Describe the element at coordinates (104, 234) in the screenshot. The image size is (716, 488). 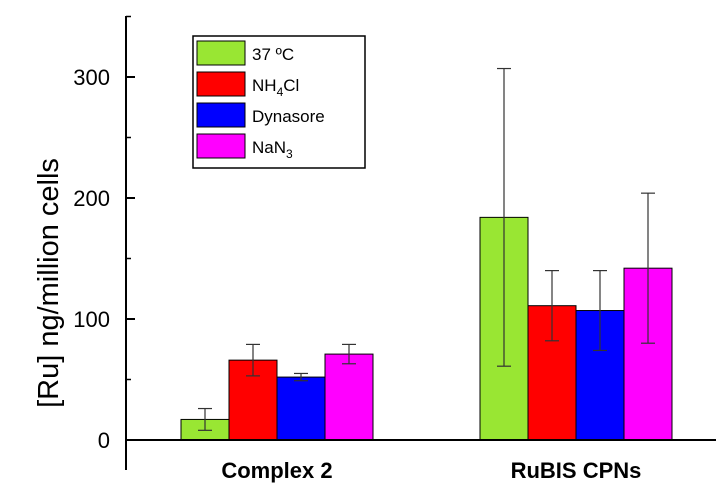
I see `y-ticks-group: 0 100 200 300` at that location.